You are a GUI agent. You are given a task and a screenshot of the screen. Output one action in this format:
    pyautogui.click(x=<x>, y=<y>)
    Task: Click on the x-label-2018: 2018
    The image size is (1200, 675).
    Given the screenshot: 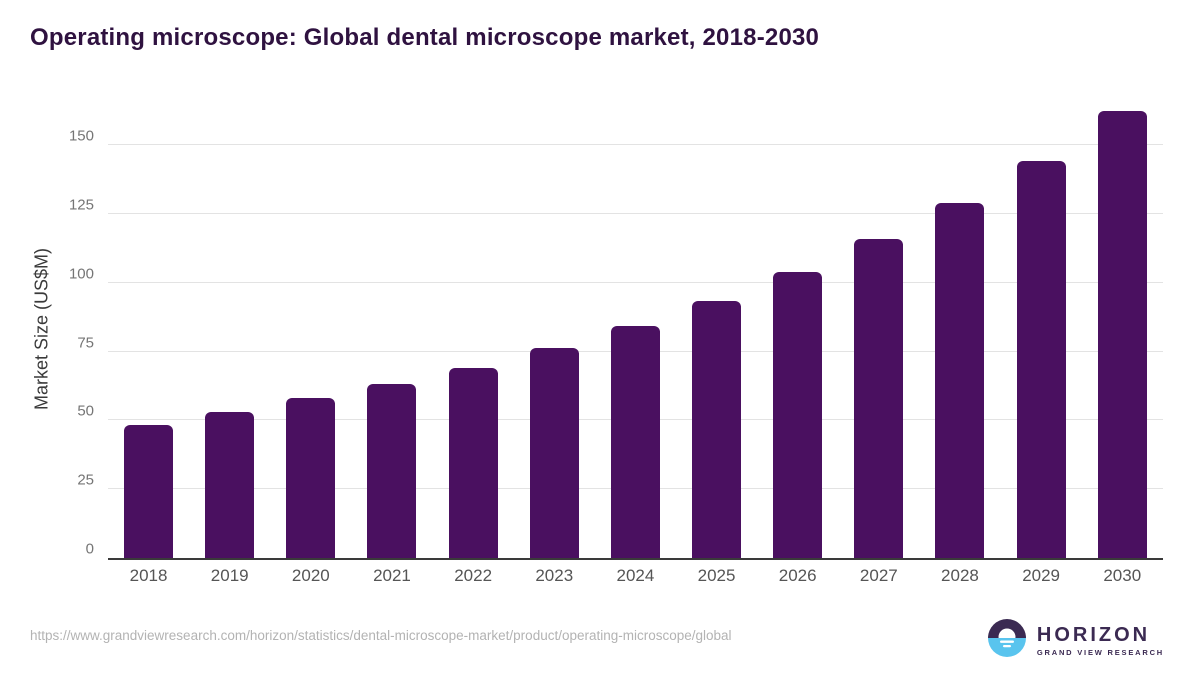 What is the action you would take?
    pyautogui.click(x=148, y=575)
    